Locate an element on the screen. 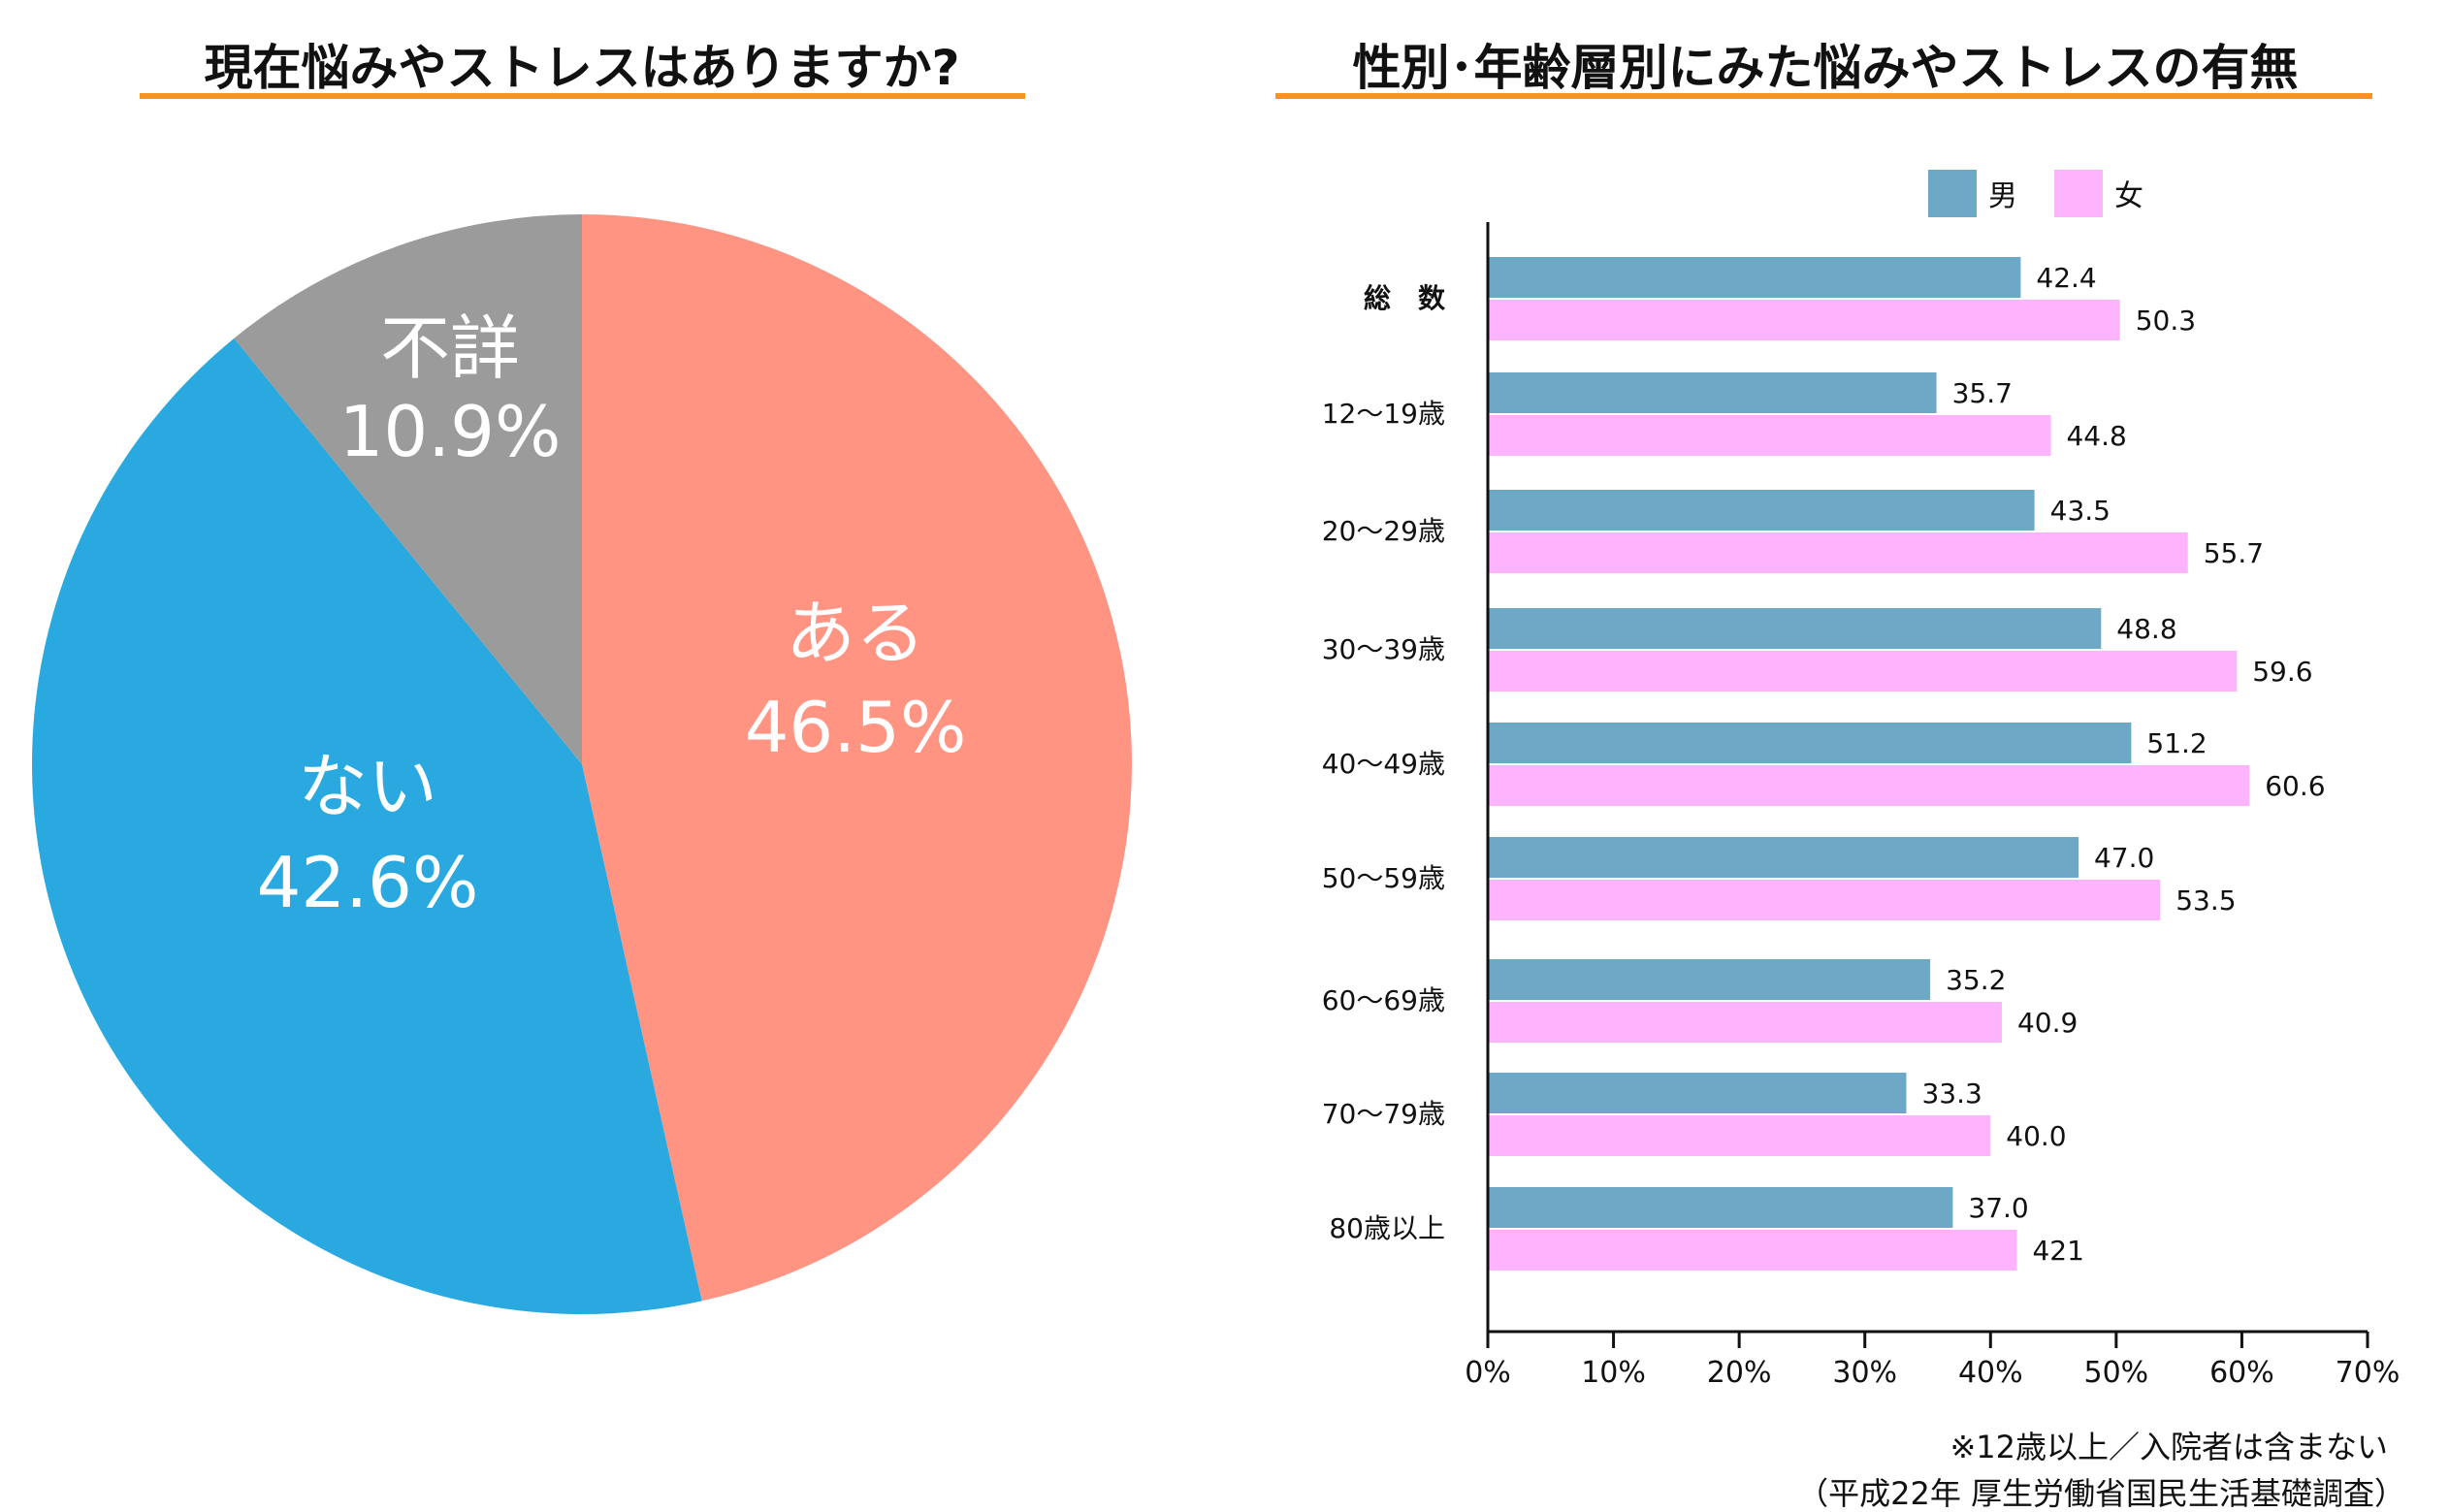  legend-label-female: 女 is located at coordinates (2128, 196).